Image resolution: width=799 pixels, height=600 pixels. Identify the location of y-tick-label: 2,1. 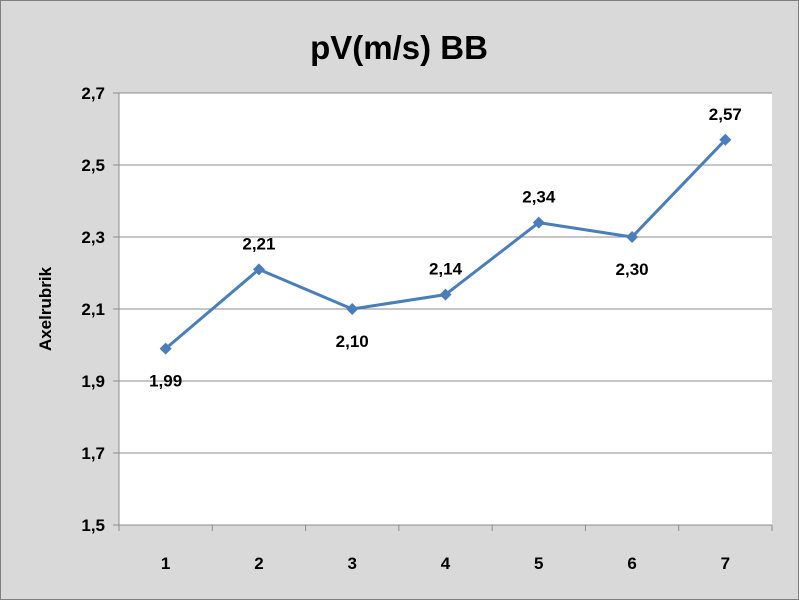
(93, 309).